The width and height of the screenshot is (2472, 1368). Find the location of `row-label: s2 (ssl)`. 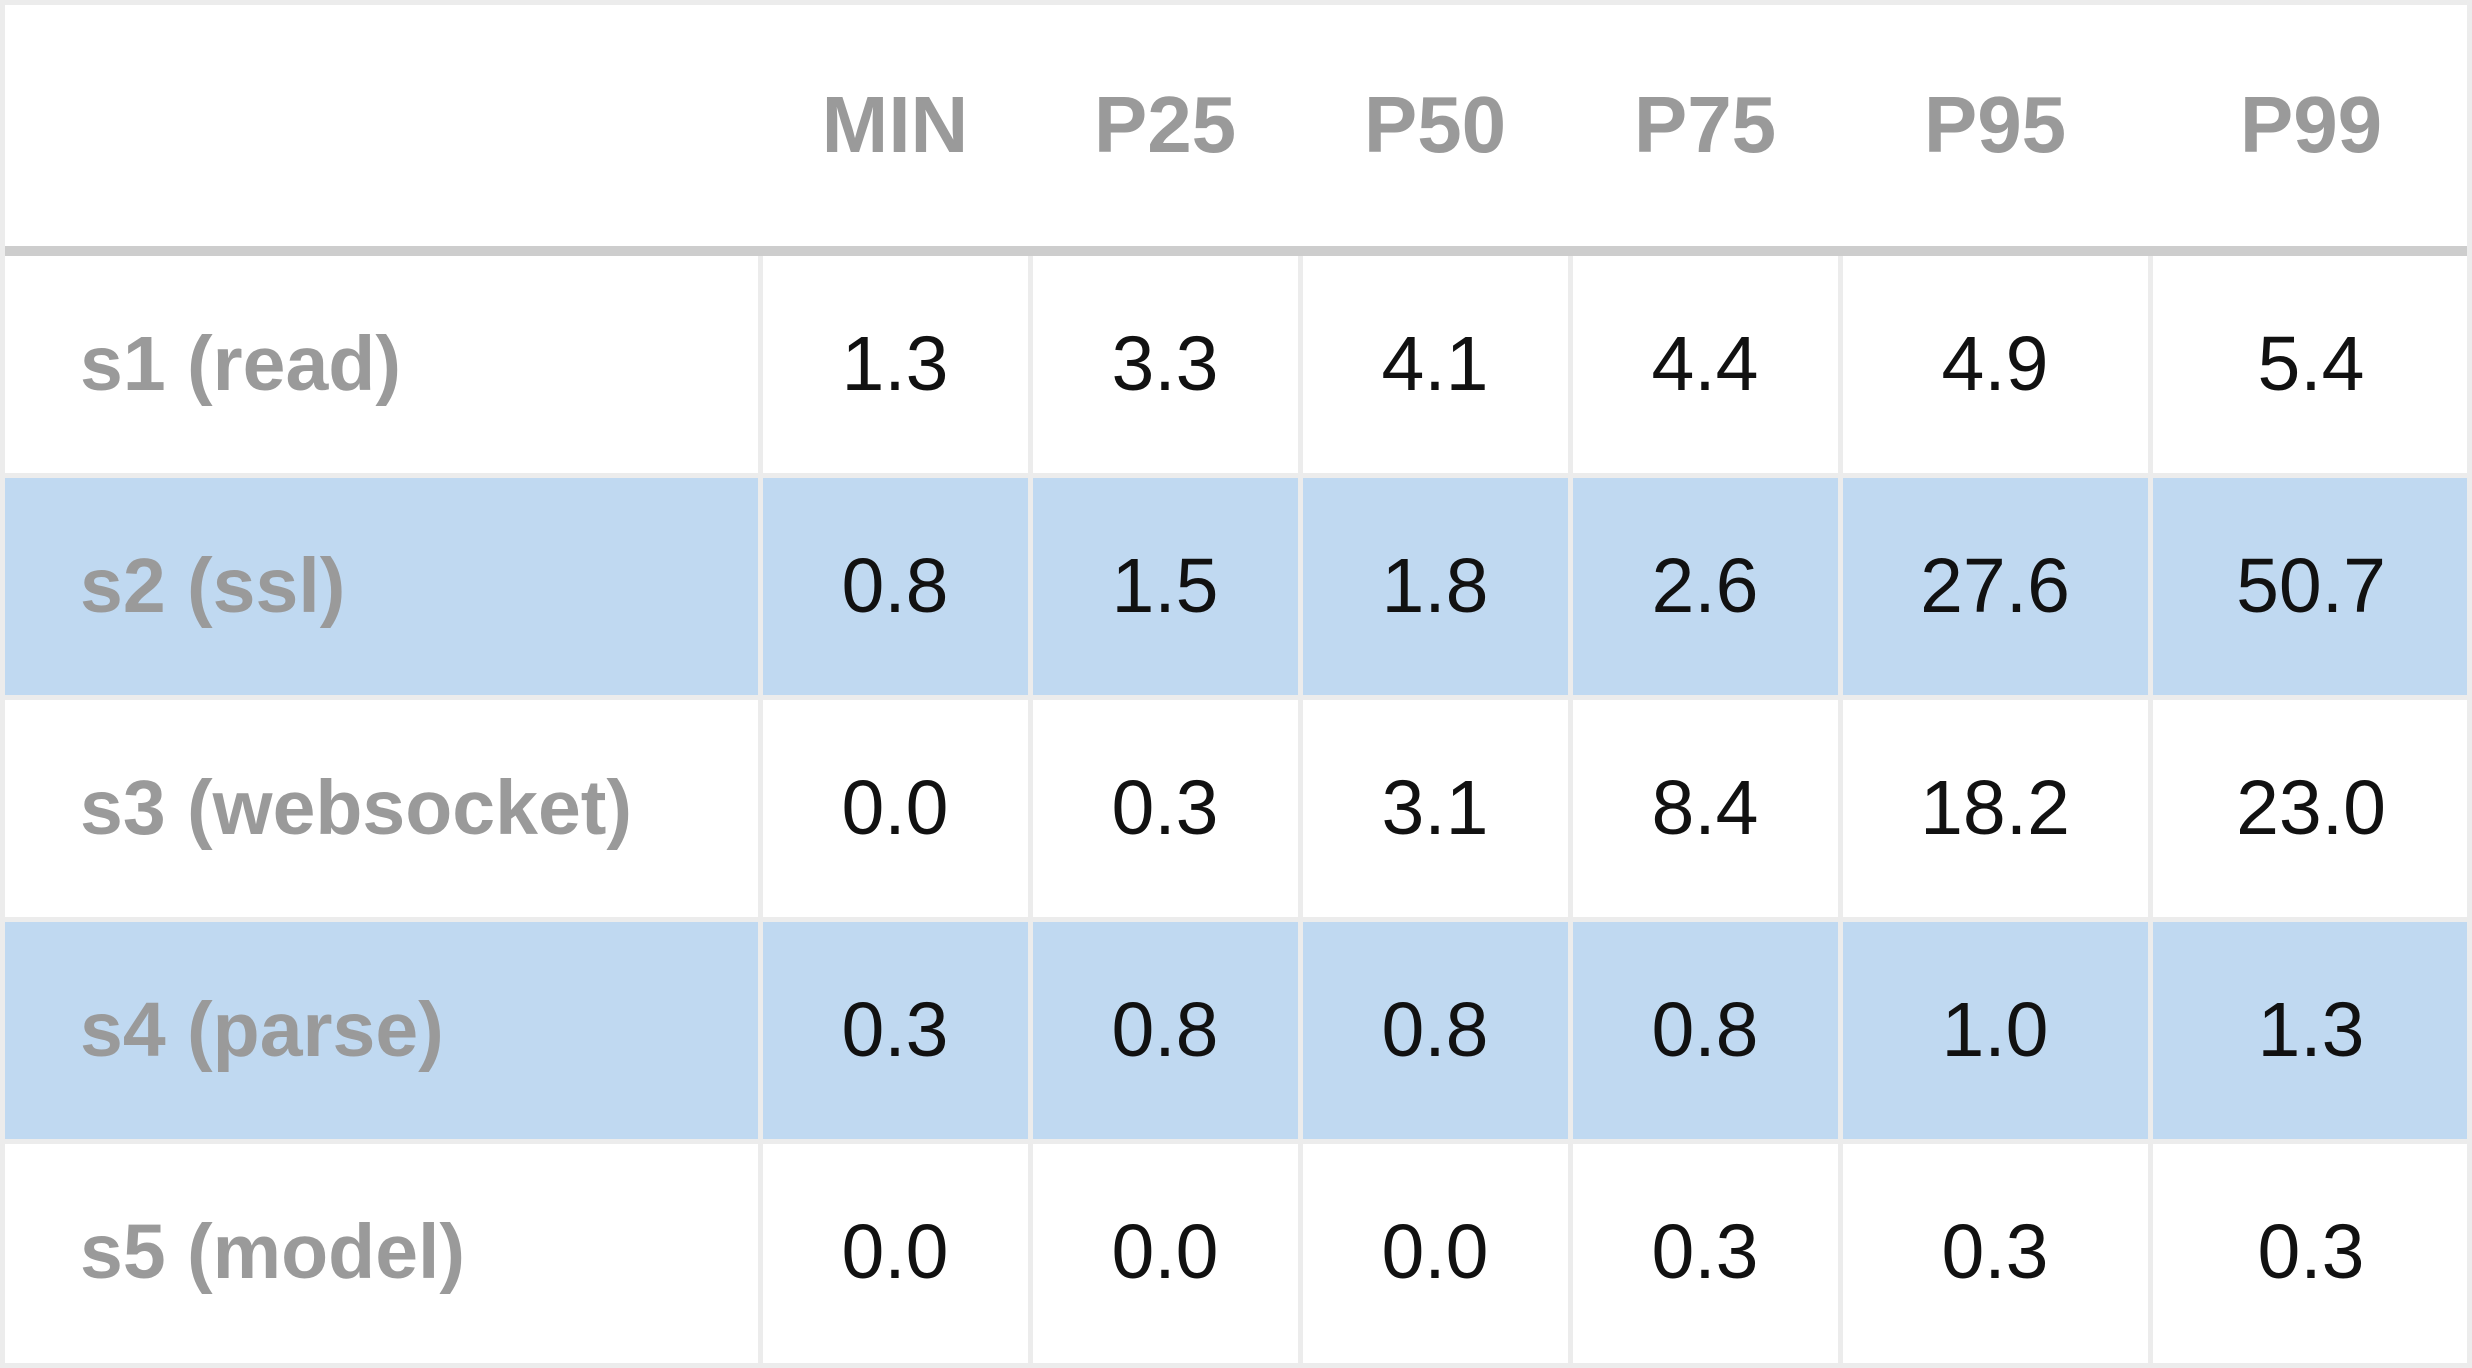

row-label: s2 (ssl) is located at coordinates (213, 586).